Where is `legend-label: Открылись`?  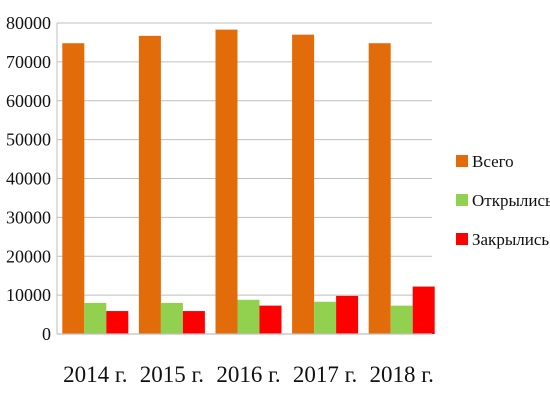
legend-label: Открылись is located at coordinates (511, 200).